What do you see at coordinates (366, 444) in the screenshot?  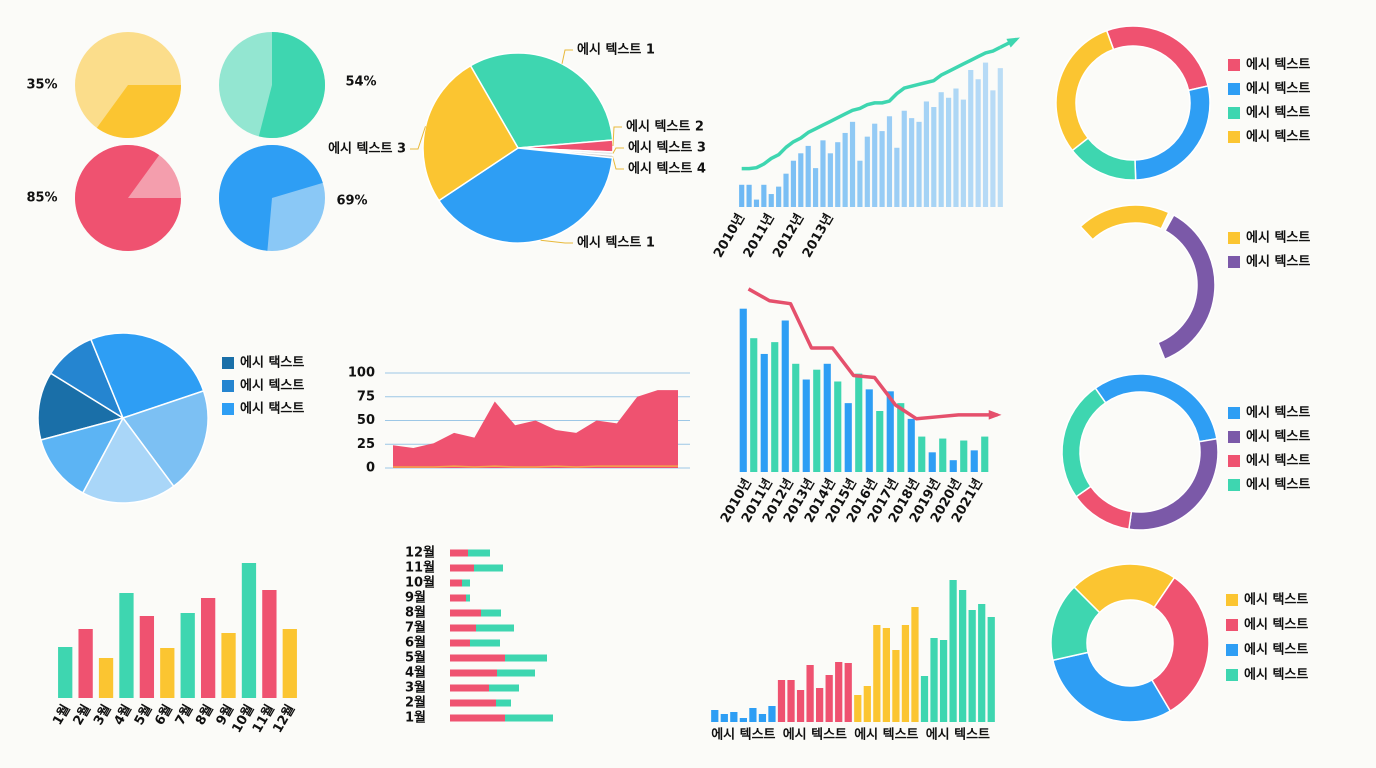 I see `y-tick-label: 25` at bounding box center [366, 444].